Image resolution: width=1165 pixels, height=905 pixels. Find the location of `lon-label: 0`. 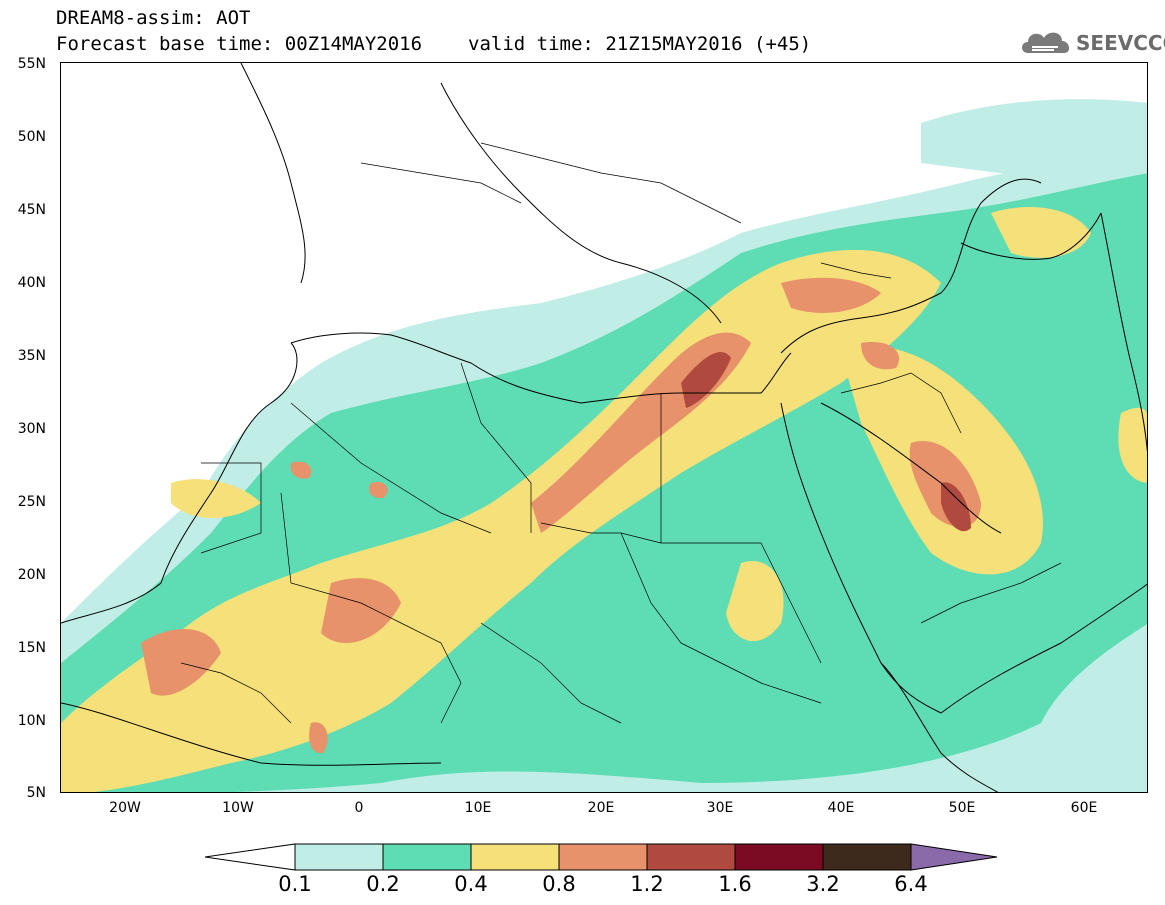

lon-label: 0 is located at coordinates (359, 808).